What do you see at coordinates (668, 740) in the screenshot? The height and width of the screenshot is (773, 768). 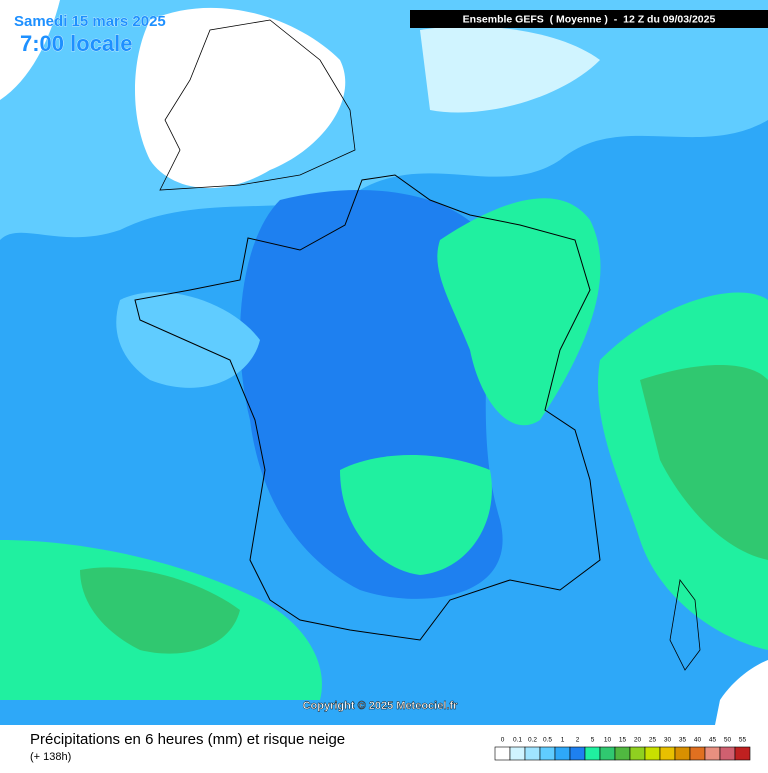 I see `legend-label: 30` at bounding box center [668, 740].